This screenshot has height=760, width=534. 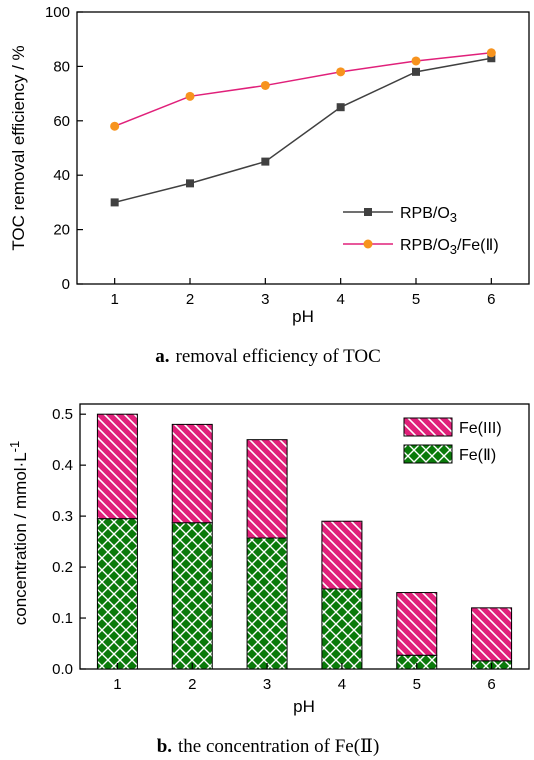 What do you see at coordinates (303, 316) in the screenshot?
I see `chart-a-xlabel: pH` at bounding box center [303, 316].